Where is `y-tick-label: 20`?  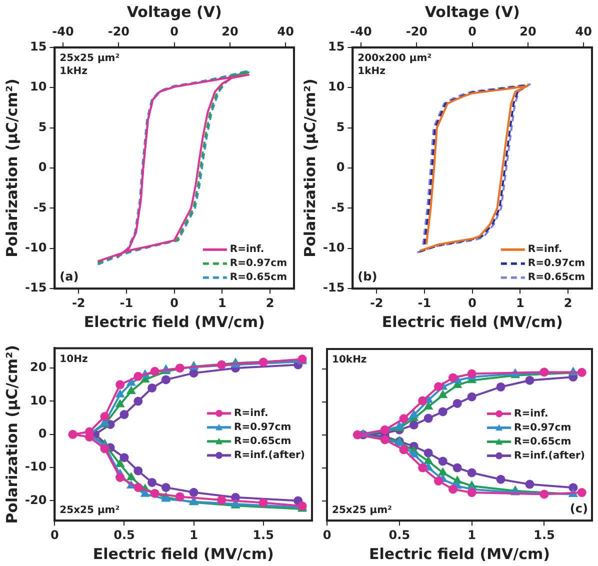 y-tick-label: 20 is located at coordinates (38, 367).